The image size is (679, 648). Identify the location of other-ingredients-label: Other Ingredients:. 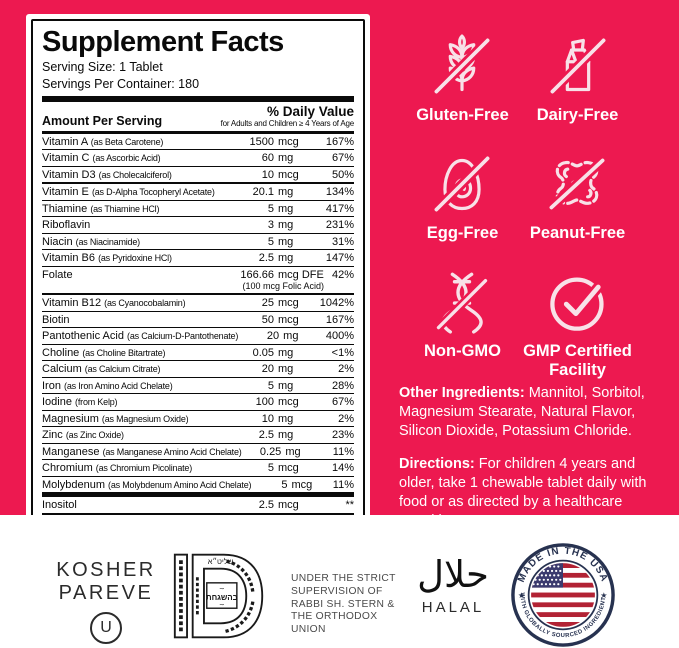
(462, 393).